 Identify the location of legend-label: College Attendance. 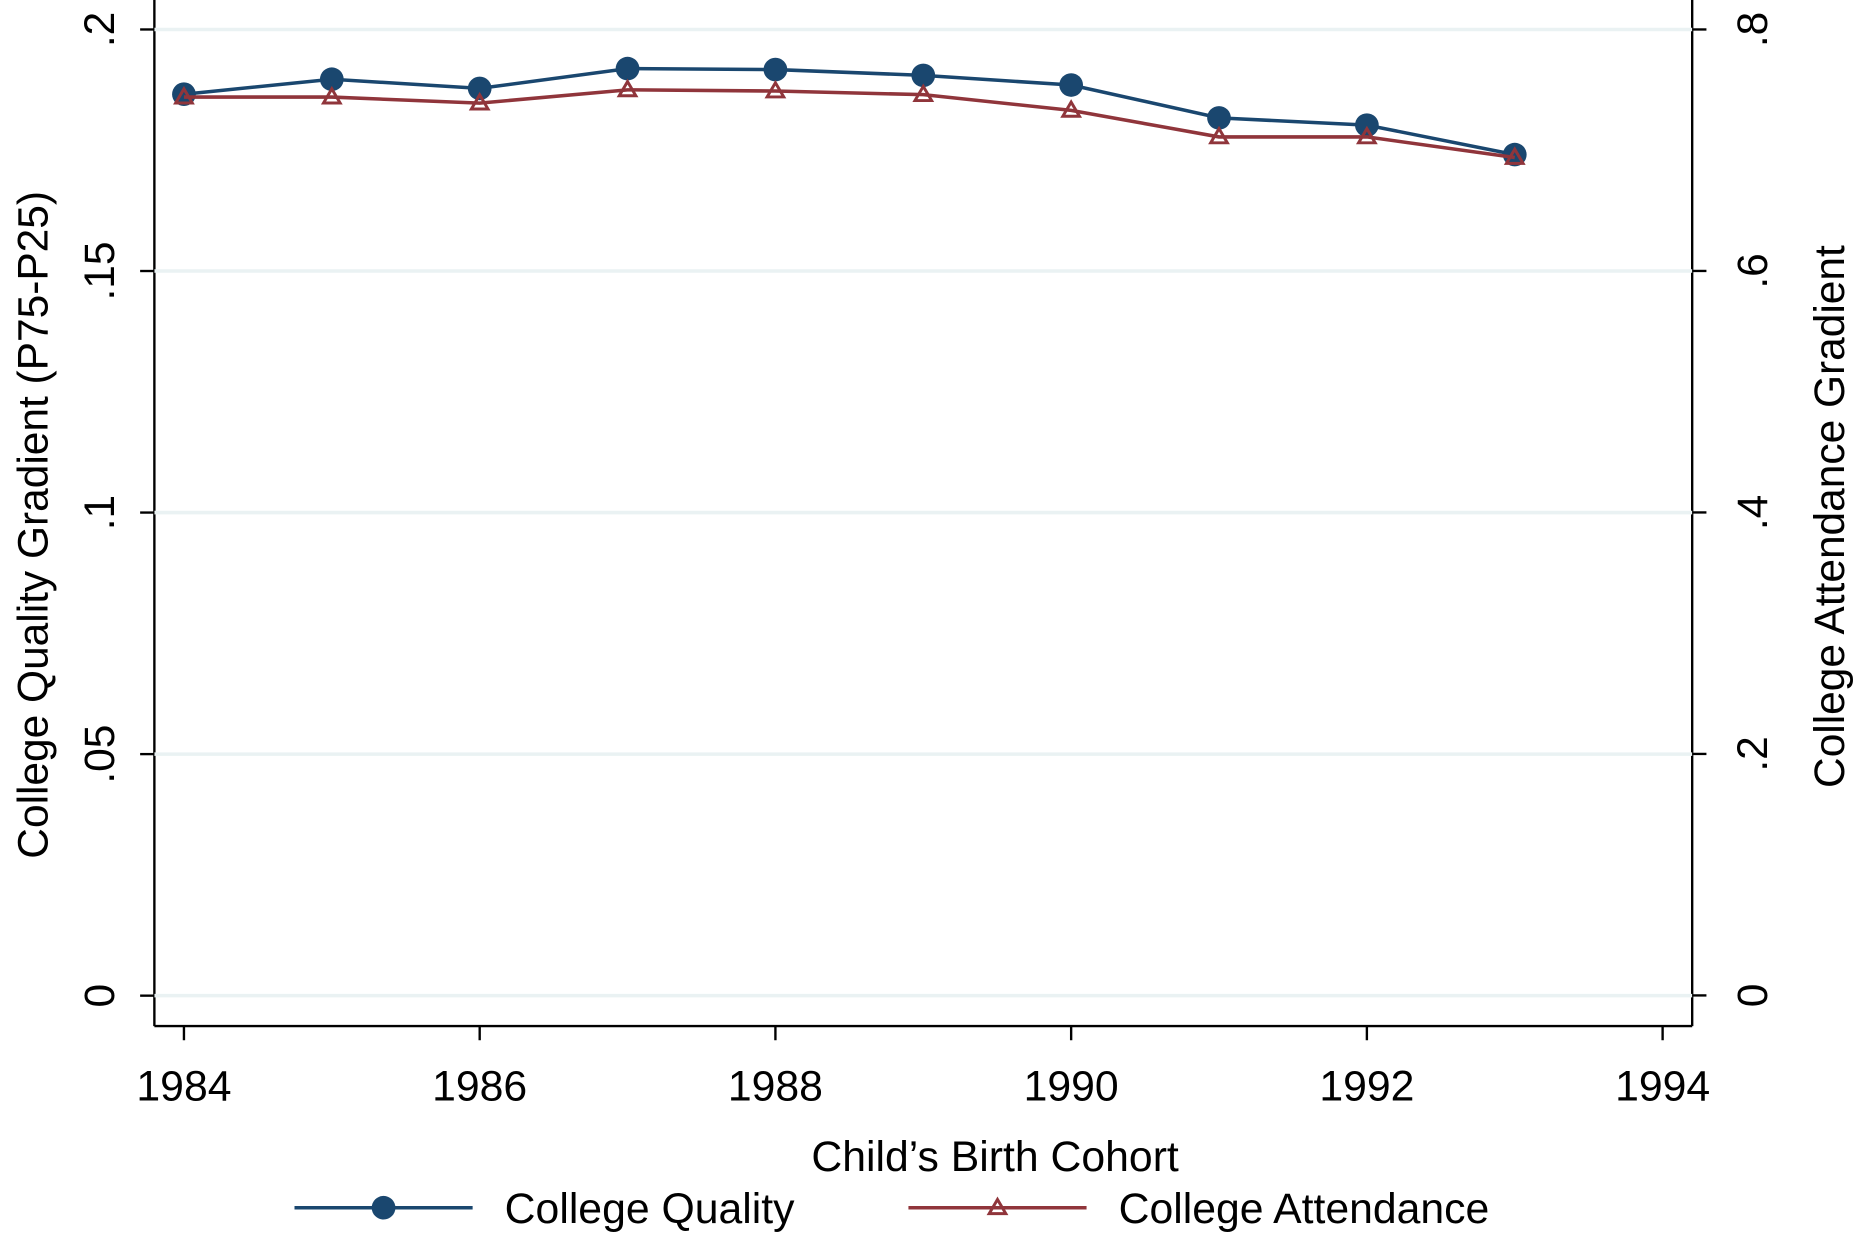
(1304, 1209).